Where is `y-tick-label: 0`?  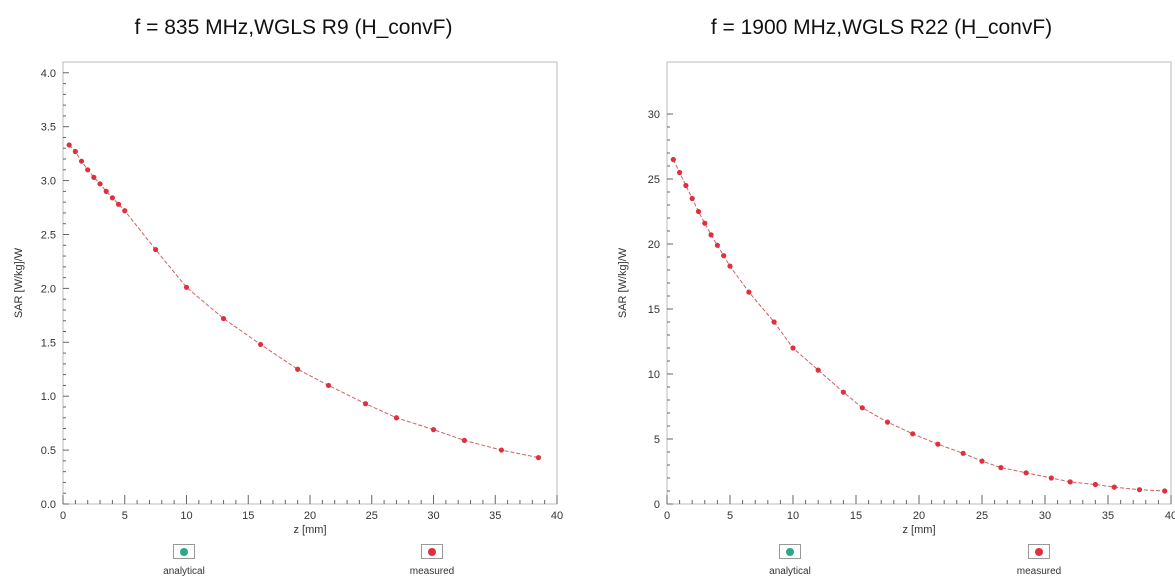
y-tick-label: 0 is located at coordinates (657, 505).